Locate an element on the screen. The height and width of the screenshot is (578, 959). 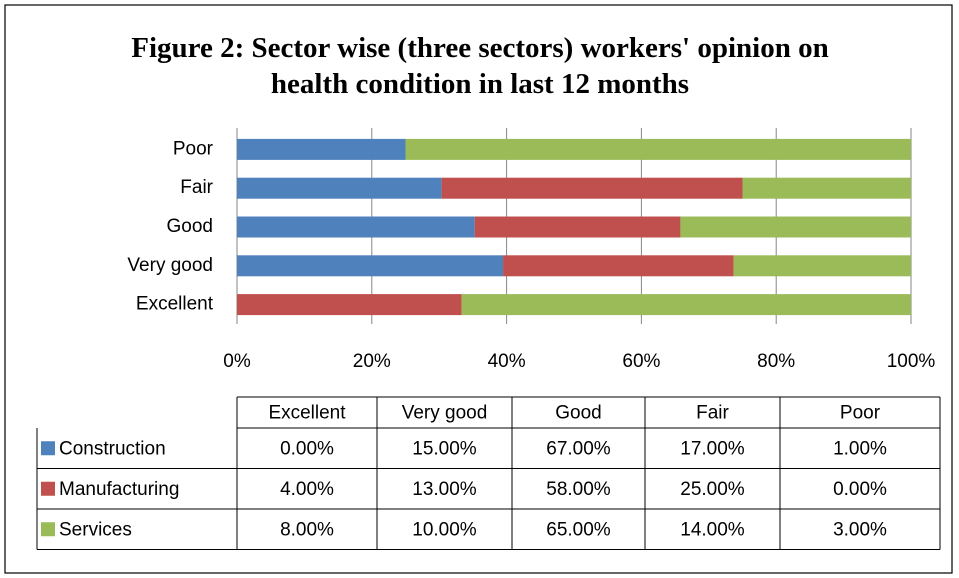
table-cell: 10.00% is located at coordinates (444, 529).